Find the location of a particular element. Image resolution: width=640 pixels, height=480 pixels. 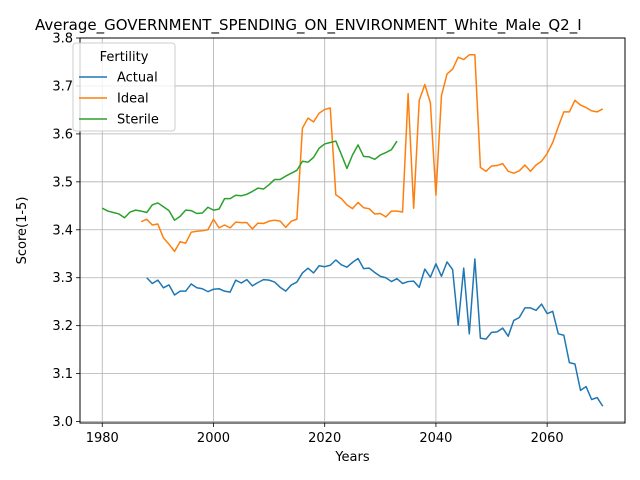

legend-box is located at coordinates (124, 87).